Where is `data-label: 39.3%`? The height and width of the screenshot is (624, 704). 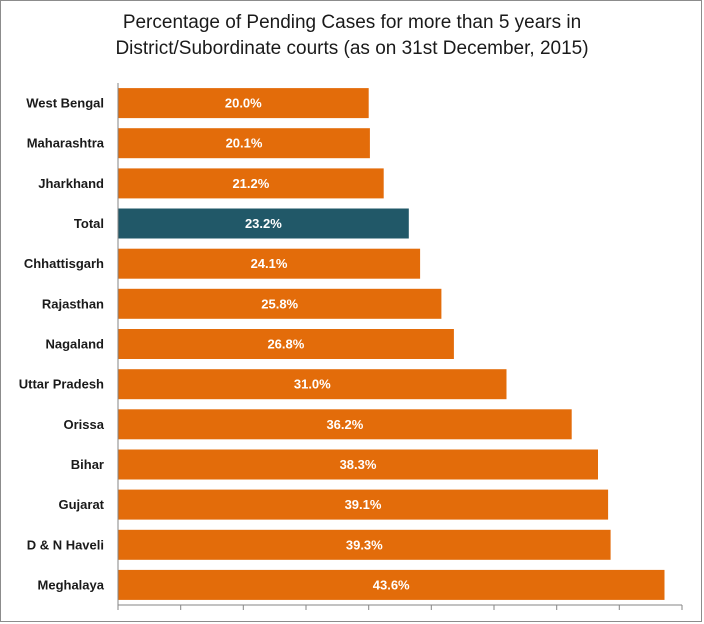 data-label: 39.3% is located at coordinates (364, 544).